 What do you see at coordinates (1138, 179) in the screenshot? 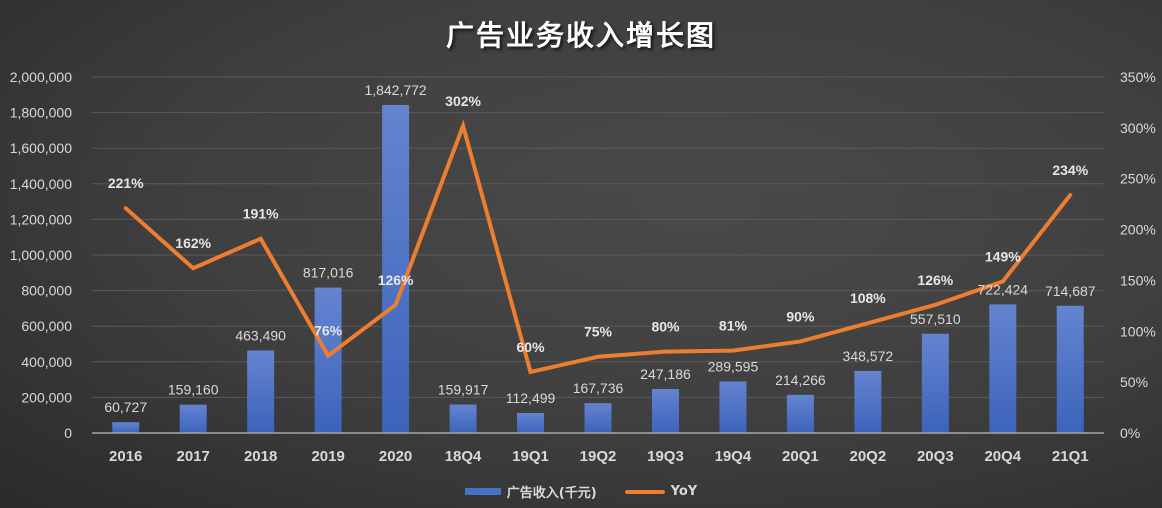
I see `right-tick-label: 250%` at bounding box center [1138, 179].